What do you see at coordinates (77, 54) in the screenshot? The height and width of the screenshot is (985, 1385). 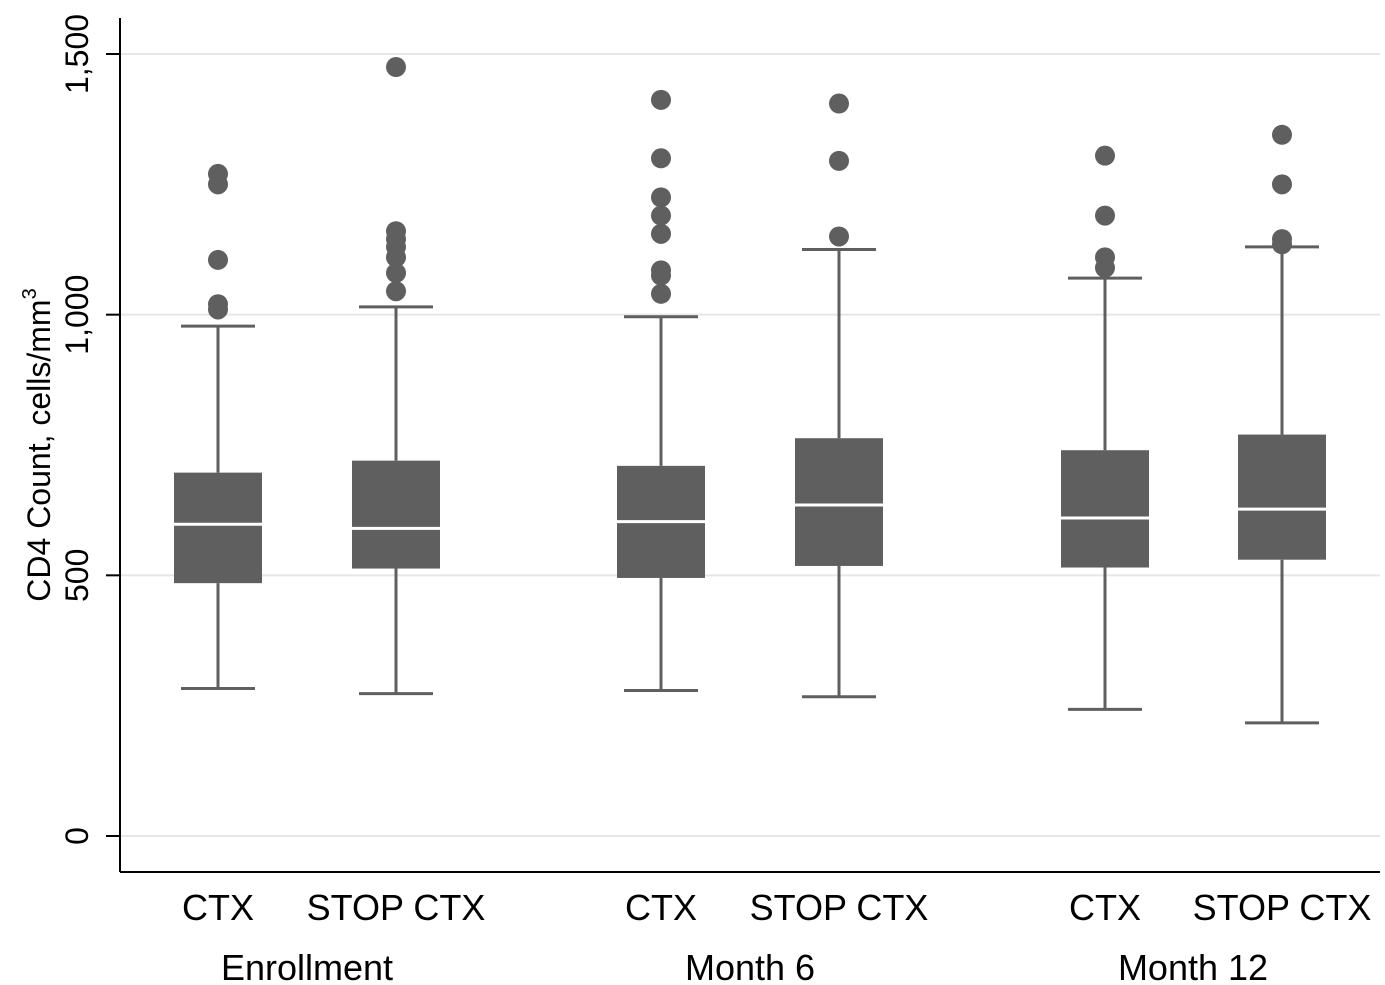 I see `y-tick-label: 1,500` at bounding box center [77, 54].